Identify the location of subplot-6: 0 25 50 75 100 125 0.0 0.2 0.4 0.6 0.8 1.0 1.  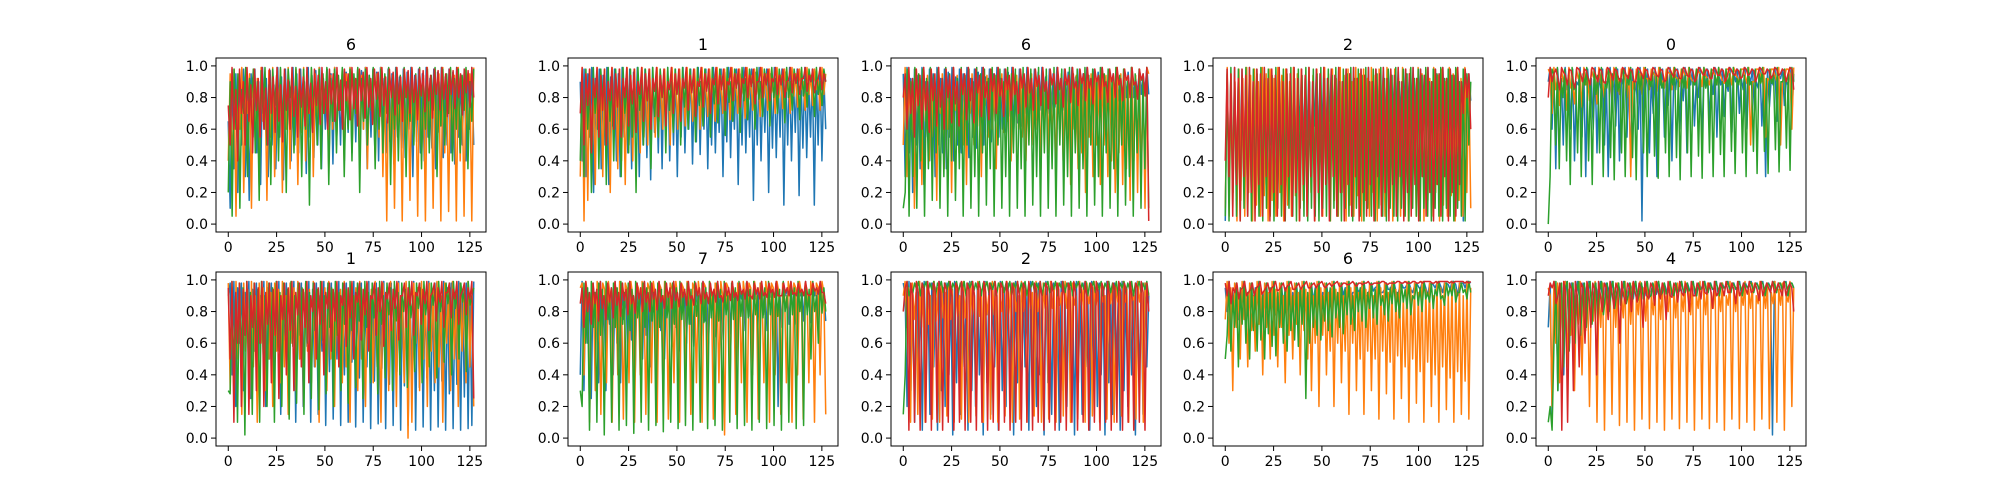
(336, 359).